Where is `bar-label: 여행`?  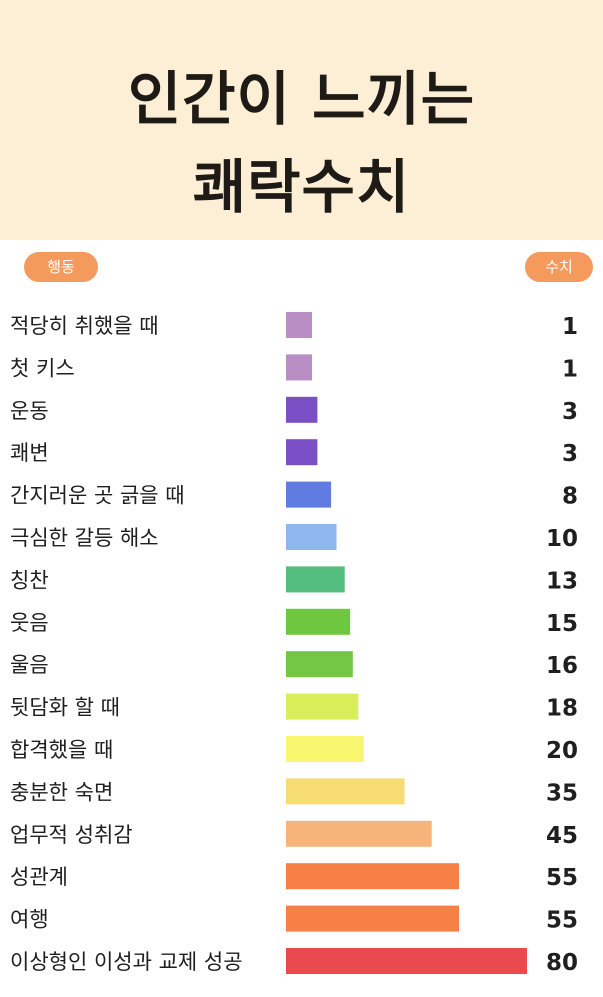 bar-label: 여행 is located at coordinates (29, 920).